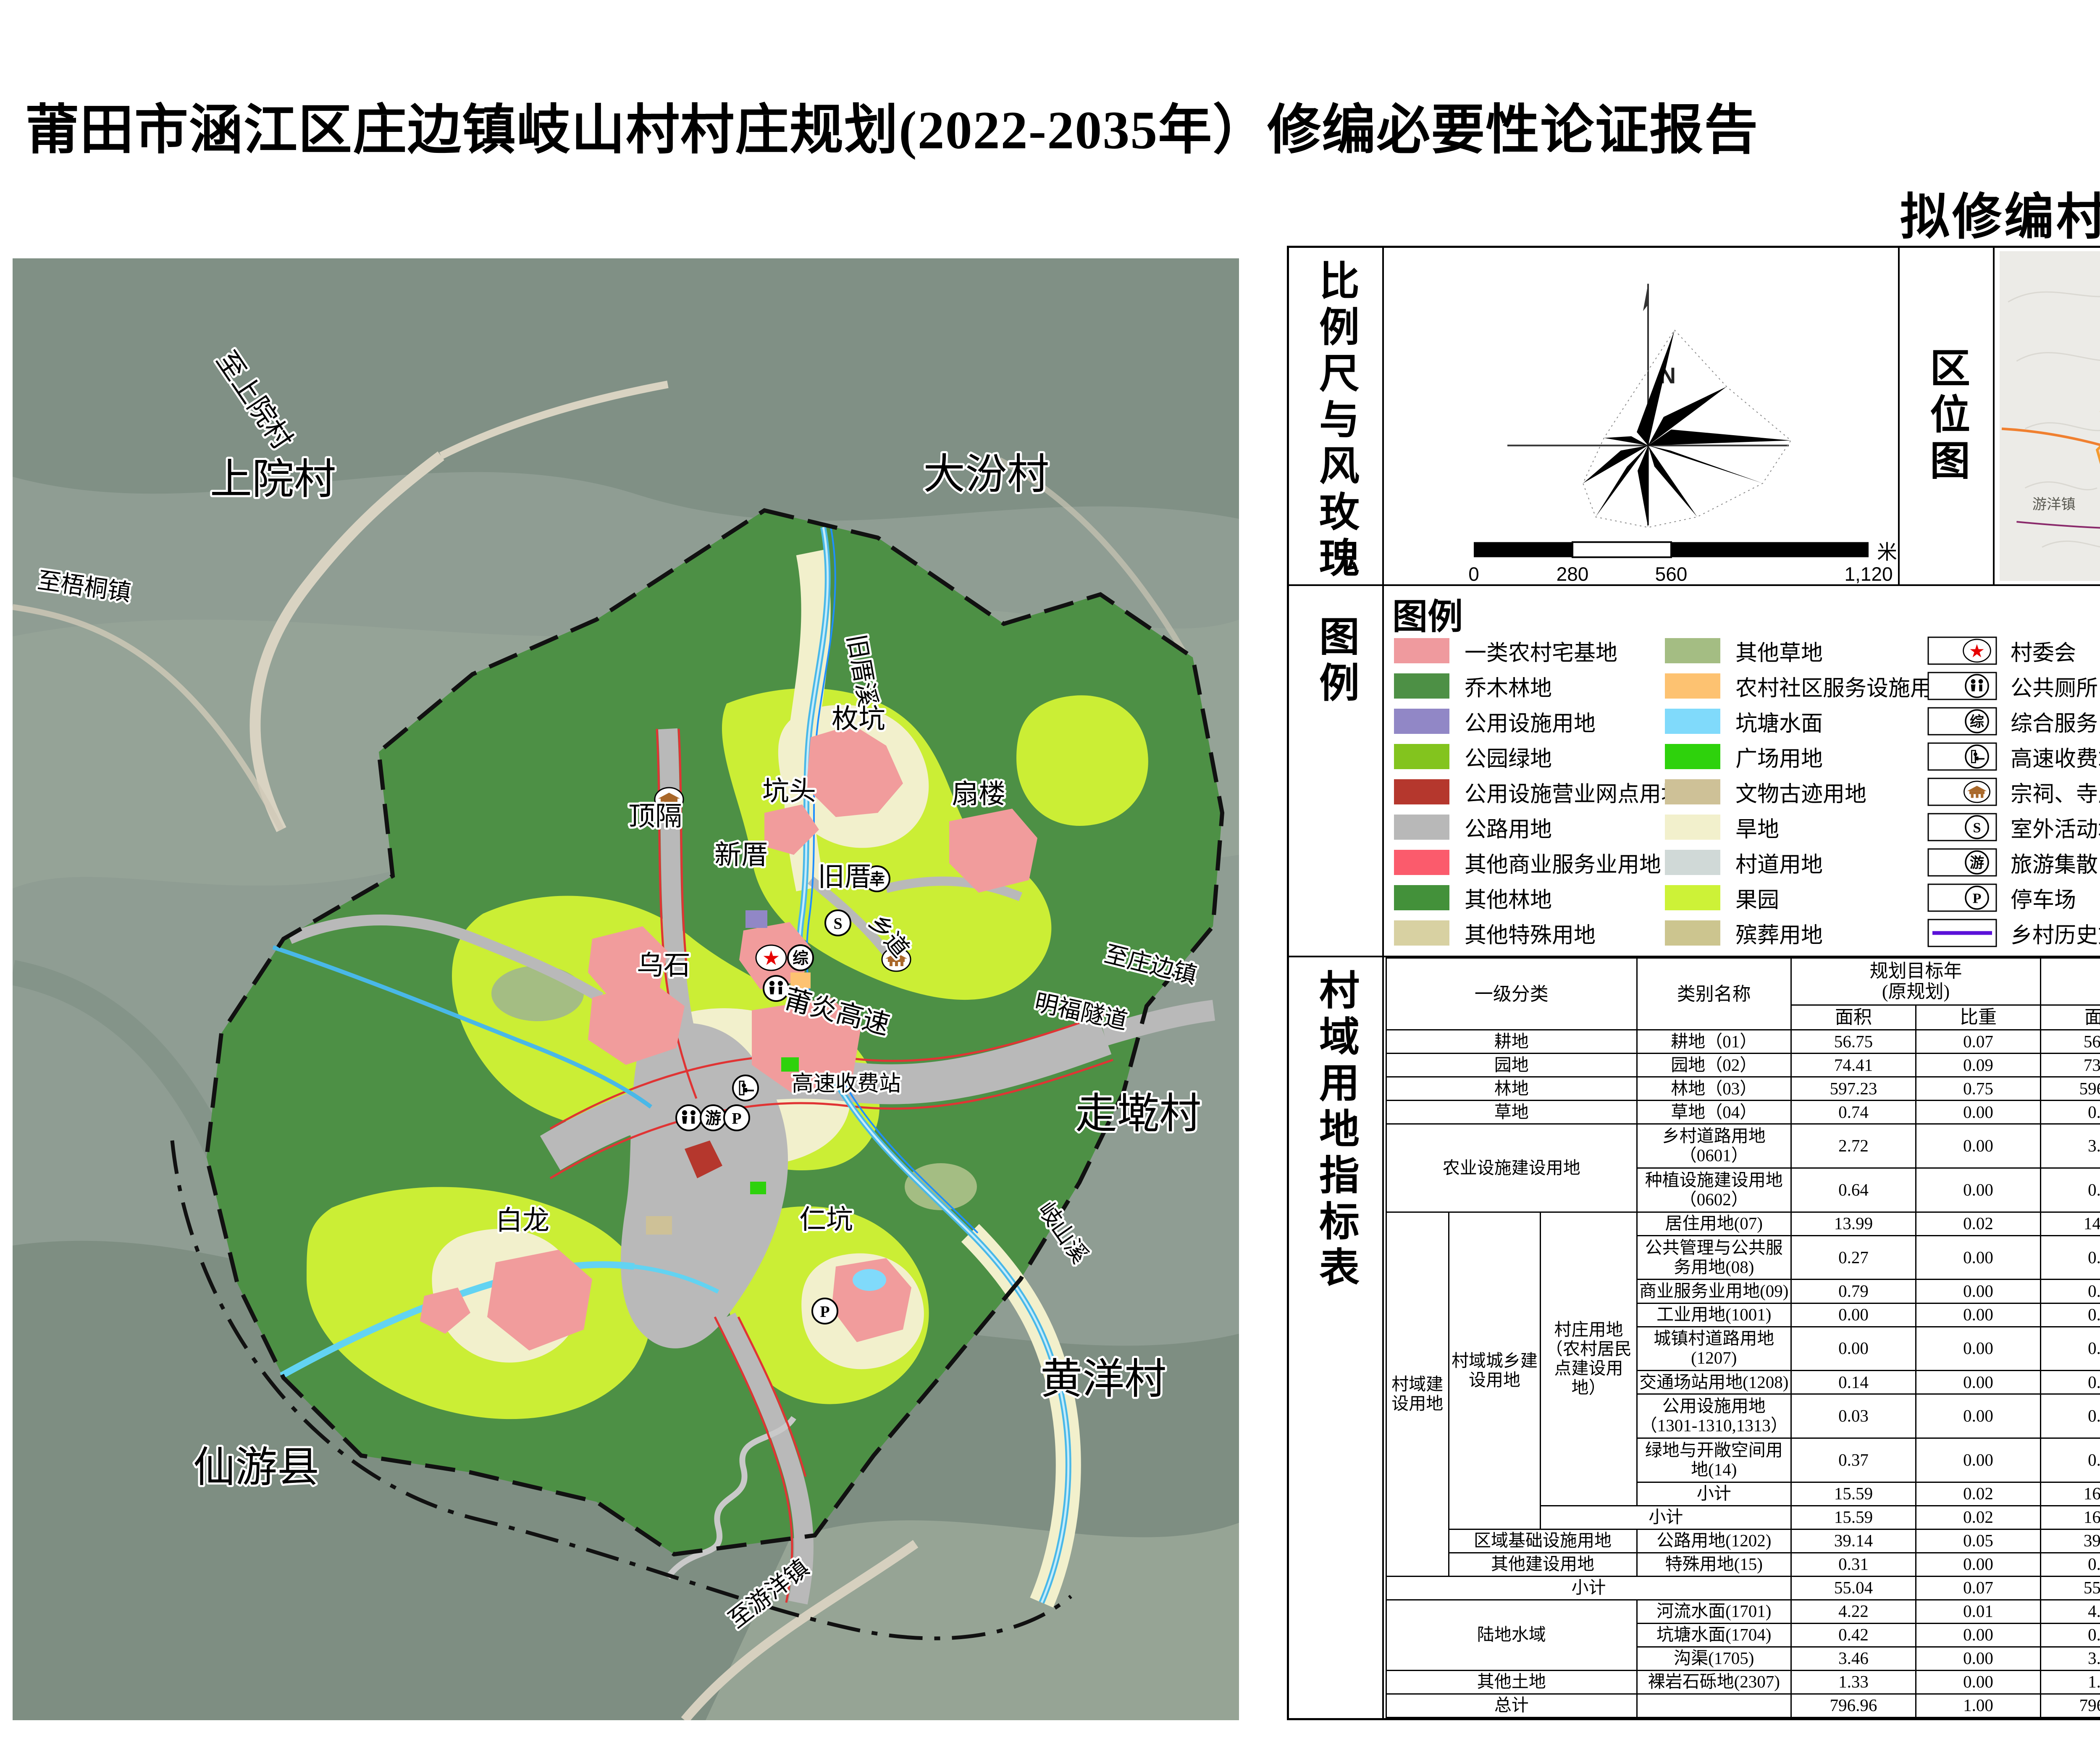 The image size is (2100, 1737). I want to click on scalebar-tick: 280, so click(1573, 574).